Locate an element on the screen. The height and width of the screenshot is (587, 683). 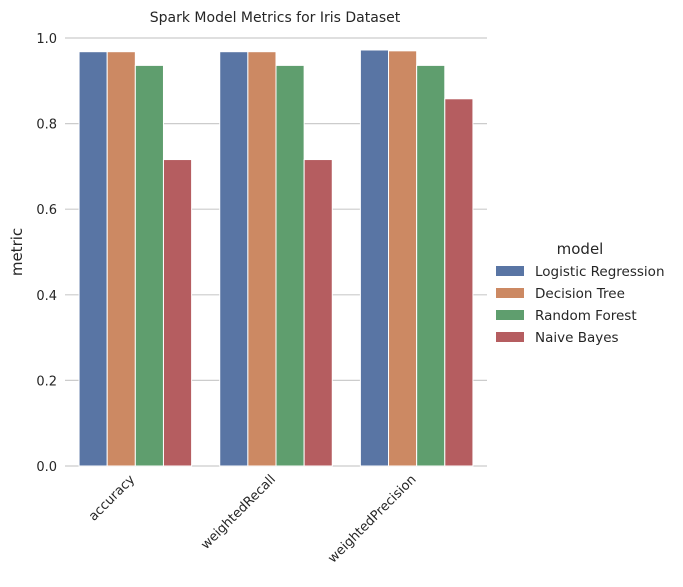
legend-item-3: Naive Bayes is located at coordinates (577, 338).